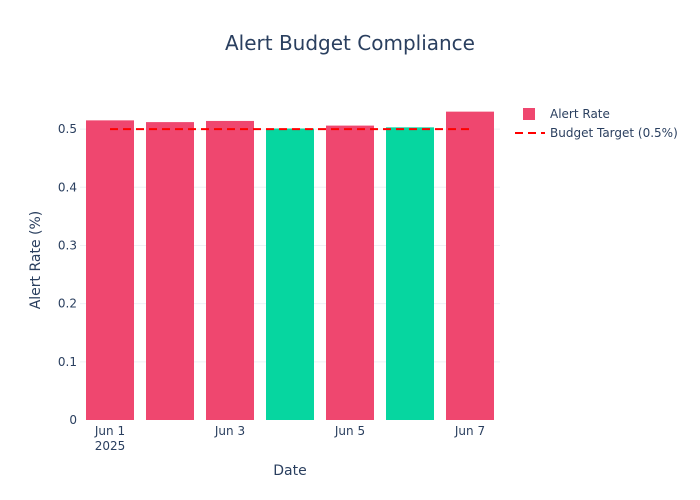 The height and width of the screenshot is (500, 700). Describe the element at coordinates (614, 133) in the screenshot. I see `legend-label-budget-target: Budget Target (0.5%)` at that location.